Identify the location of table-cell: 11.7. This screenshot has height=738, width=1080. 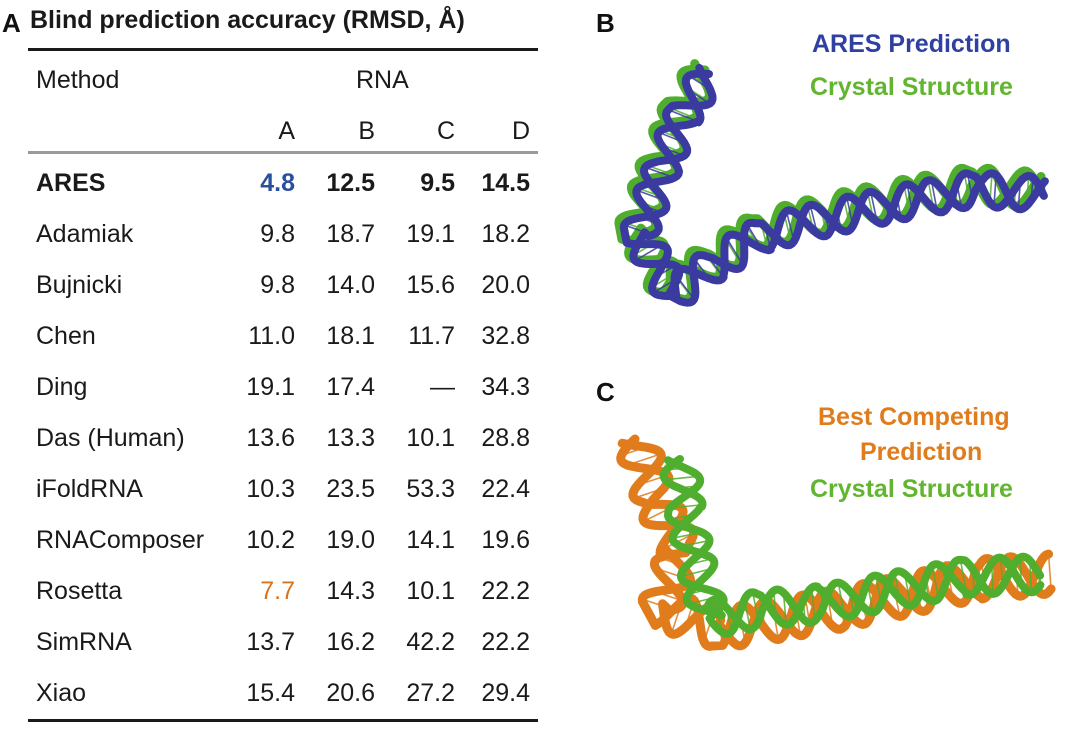
(431, 336).